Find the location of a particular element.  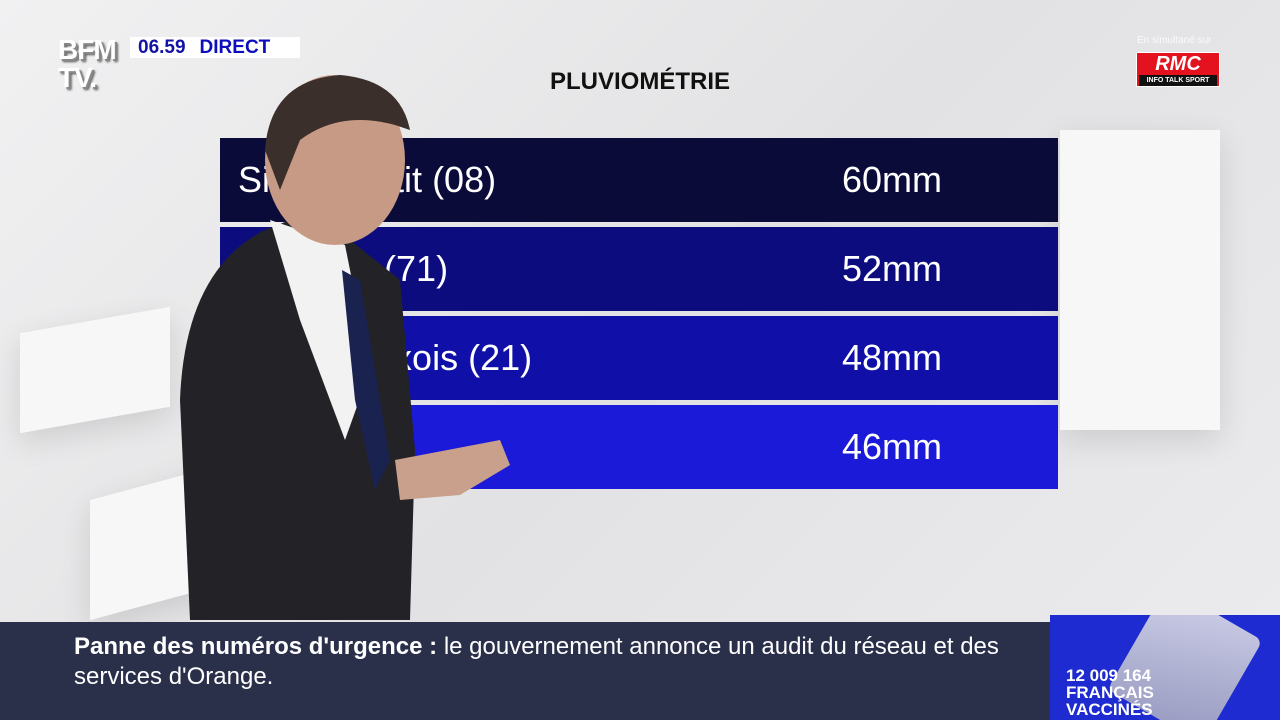

clock-bar: 06.59 DIRECT is located at coordinates (215, 47).